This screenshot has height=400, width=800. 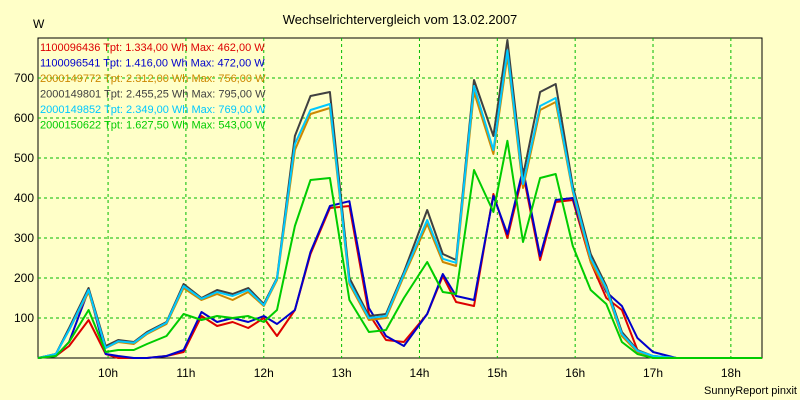 I want to click on x-tick-label: 12h, so click(x=264, y=373).